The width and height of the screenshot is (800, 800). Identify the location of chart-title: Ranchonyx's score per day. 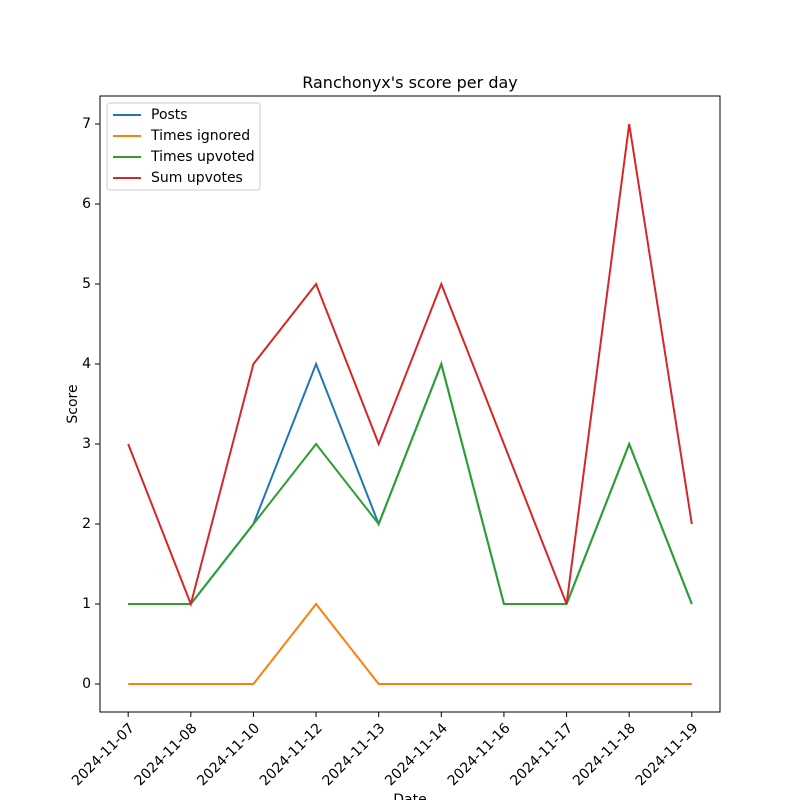
(410, 82).